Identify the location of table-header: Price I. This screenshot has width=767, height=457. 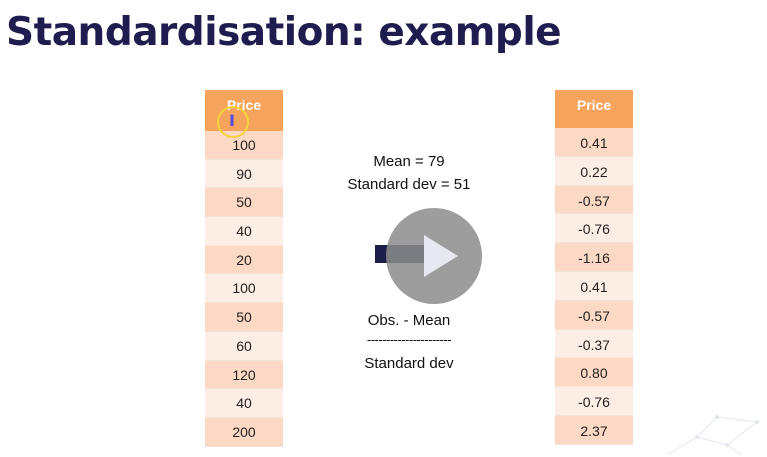
(244, 114).